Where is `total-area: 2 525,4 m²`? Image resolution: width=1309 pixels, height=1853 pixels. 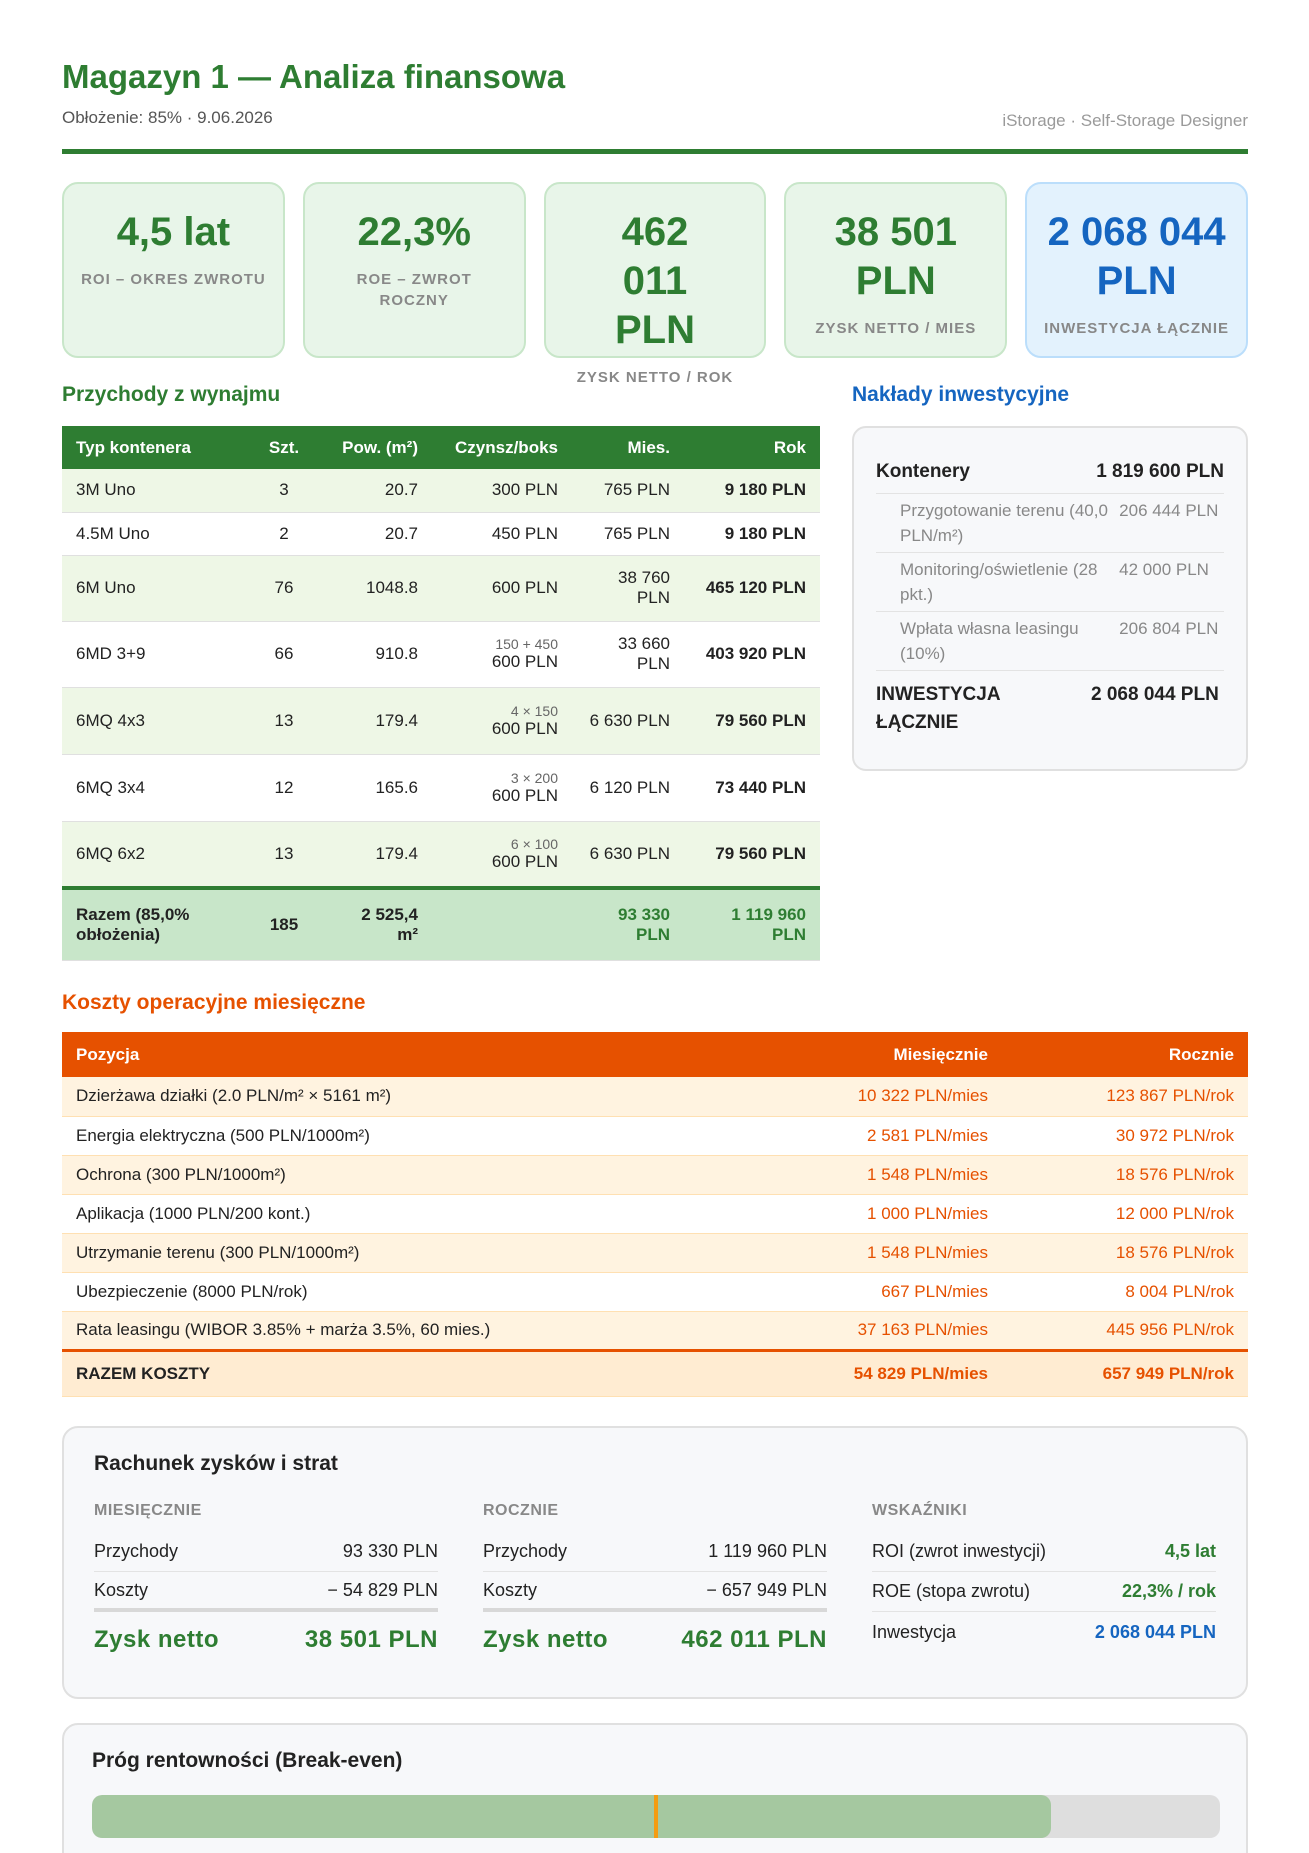
total-area: 2 525,4 m² is located at coordinates (374, 923).